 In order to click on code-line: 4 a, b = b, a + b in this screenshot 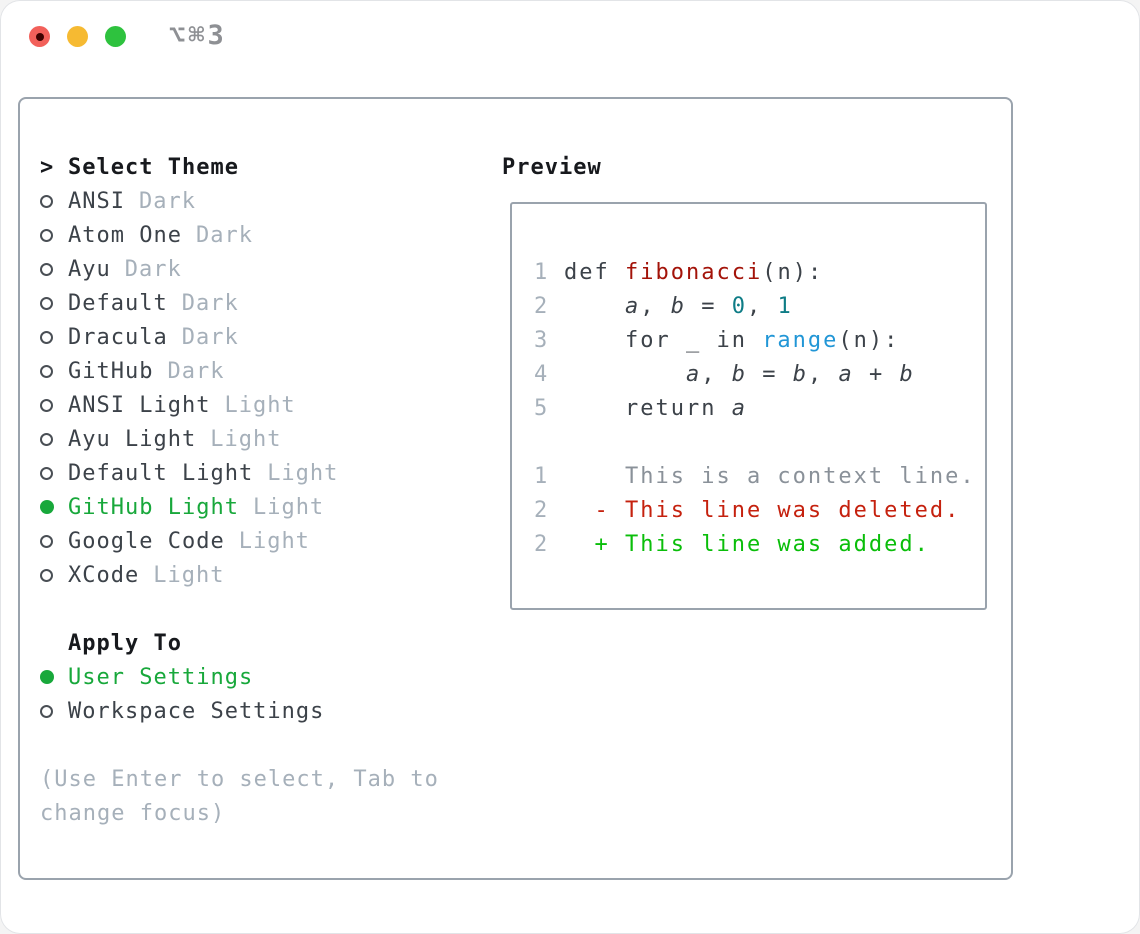, I will do `click(755, 374)`.